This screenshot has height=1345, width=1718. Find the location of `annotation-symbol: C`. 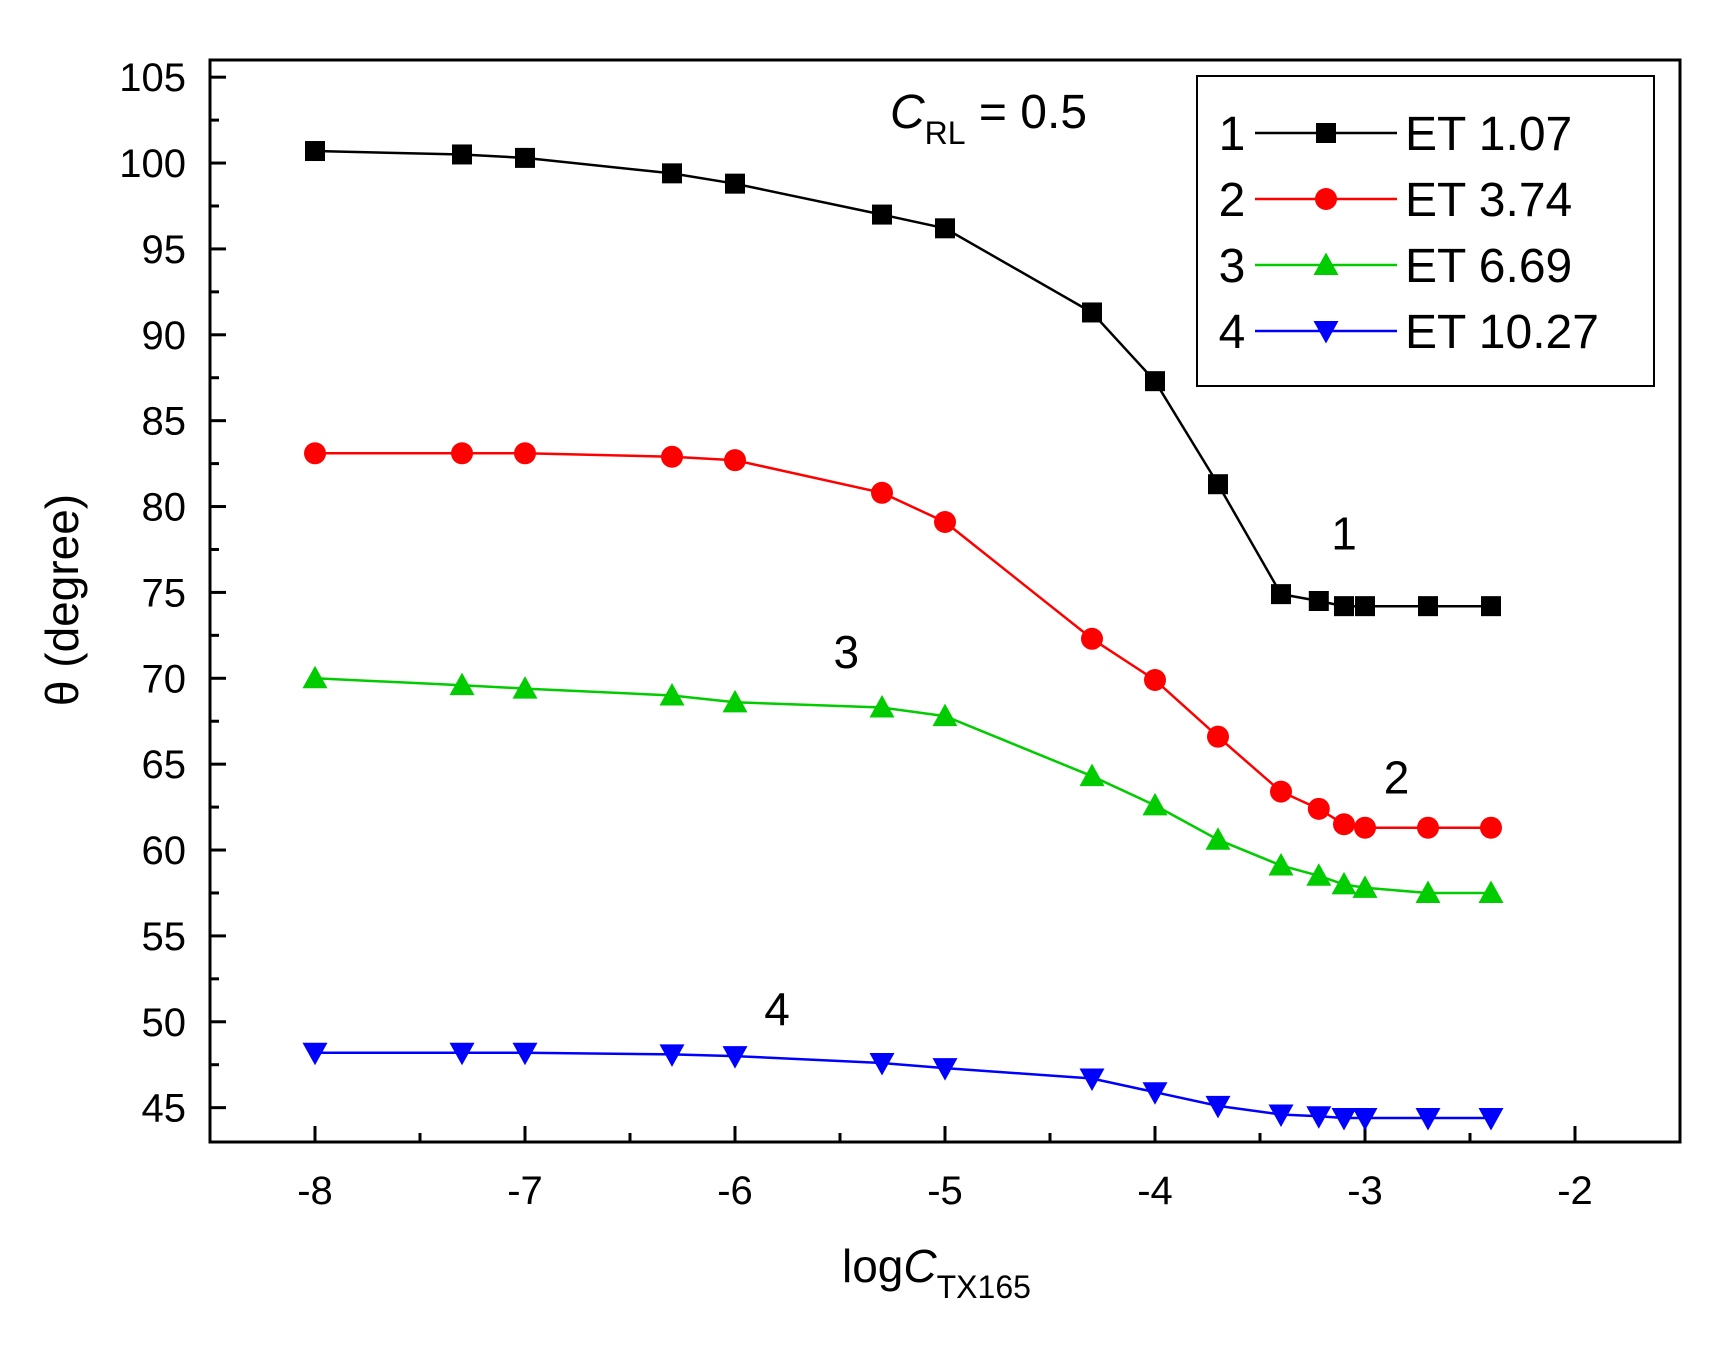

annotation-symbol: C is located at coordinates (907, 112).